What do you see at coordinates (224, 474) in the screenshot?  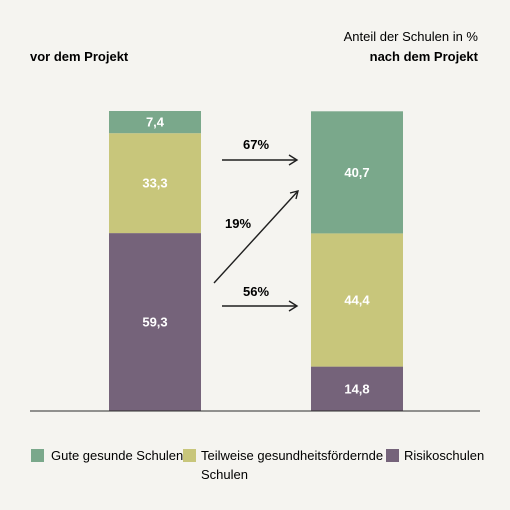 I see `legend-label-teilweise-line2: Schulen` at bounding box center [224, 474].